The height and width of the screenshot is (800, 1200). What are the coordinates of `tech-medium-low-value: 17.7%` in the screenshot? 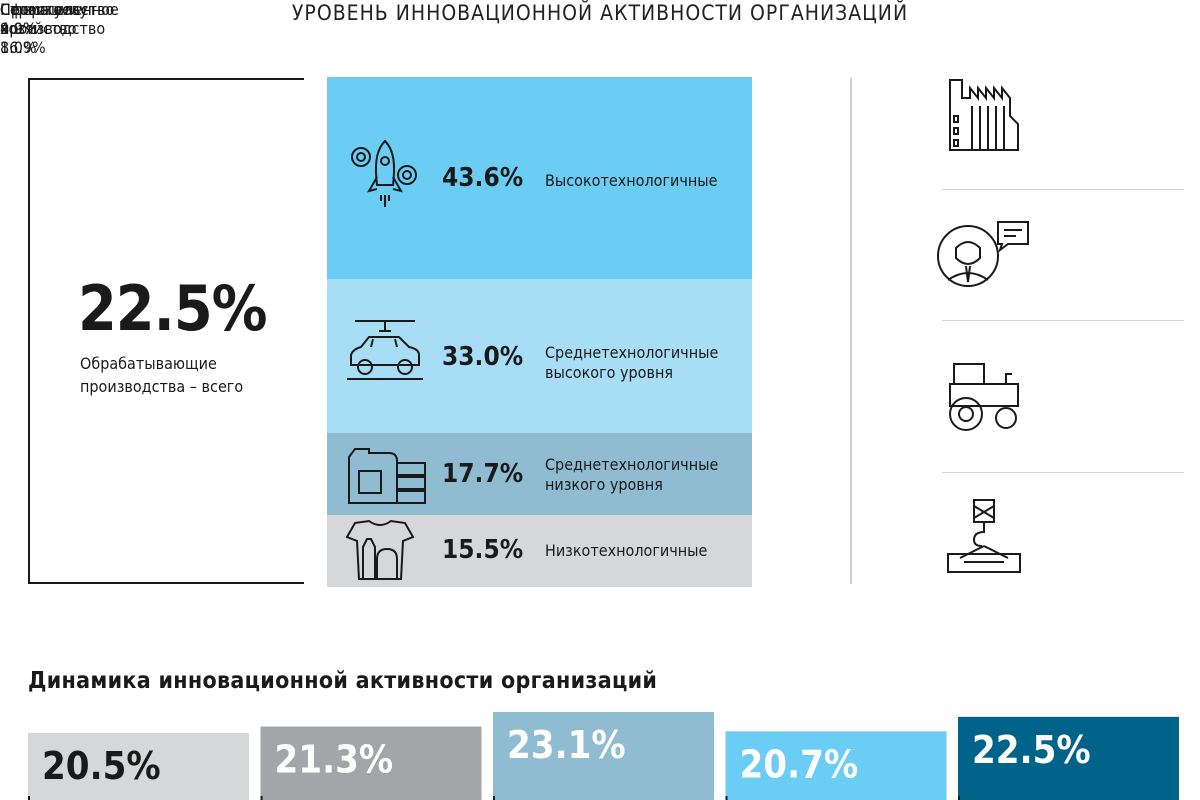 It's located at (483, 474).